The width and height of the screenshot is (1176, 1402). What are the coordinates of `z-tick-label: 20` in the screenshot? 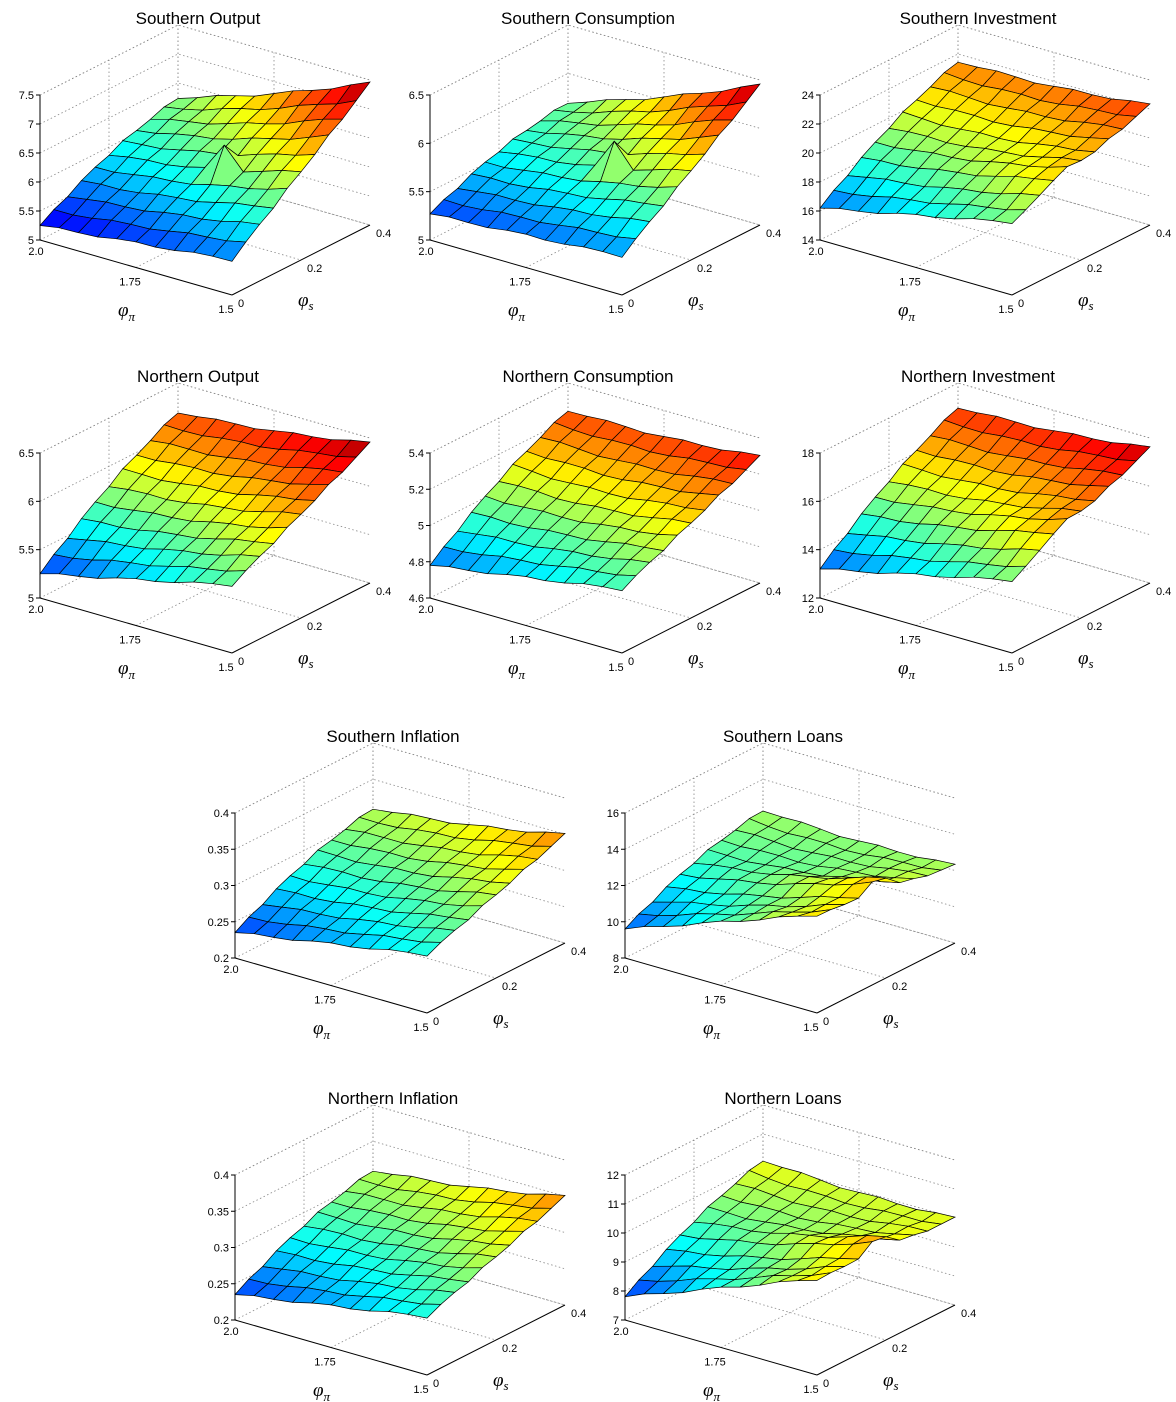 It's located at (808, 154).